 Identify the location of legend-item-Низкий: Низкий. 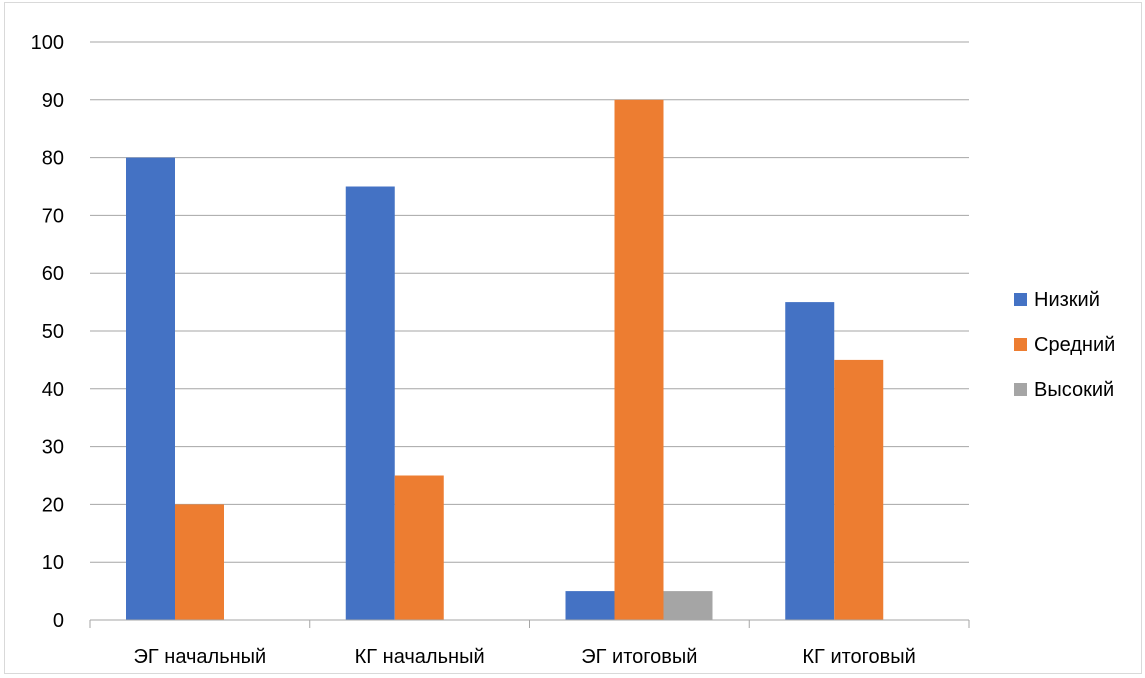
(1057, 300).